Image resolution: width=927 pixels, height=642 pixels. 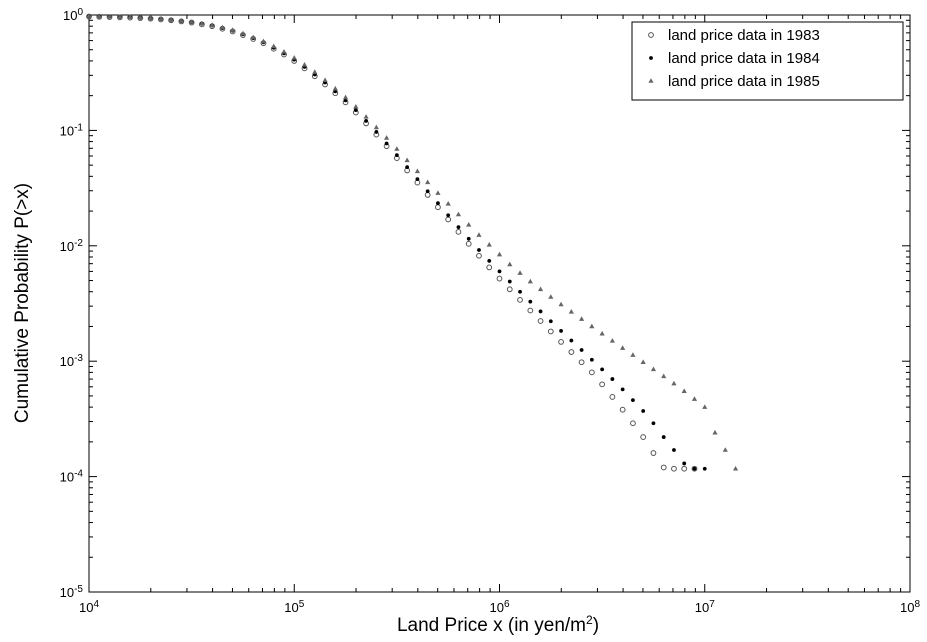 I want to click on x-tick-label: 10⁵, so click(x=294, y=607).